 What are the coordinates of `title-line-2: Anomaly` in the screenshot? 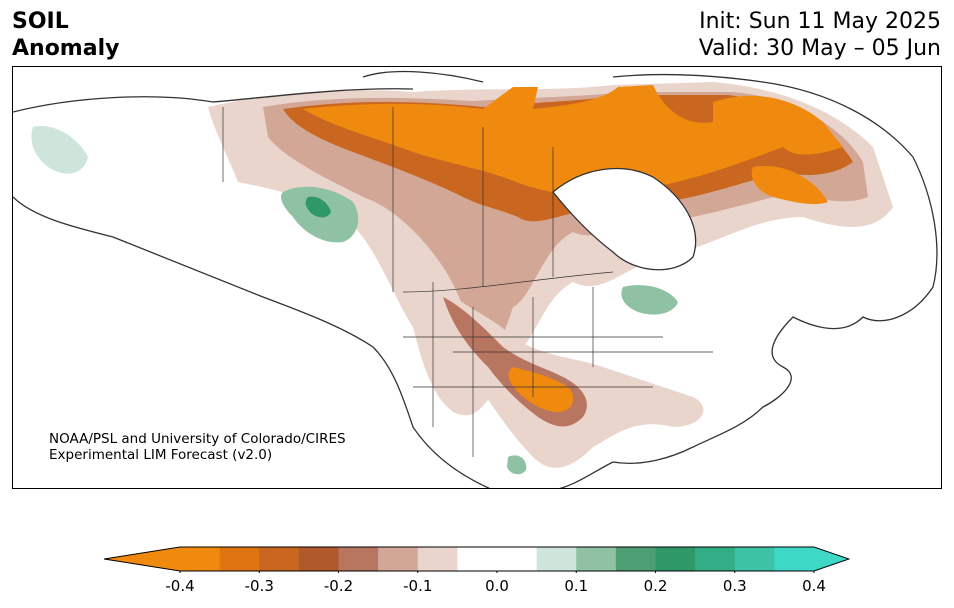 It's located at (66, 48).